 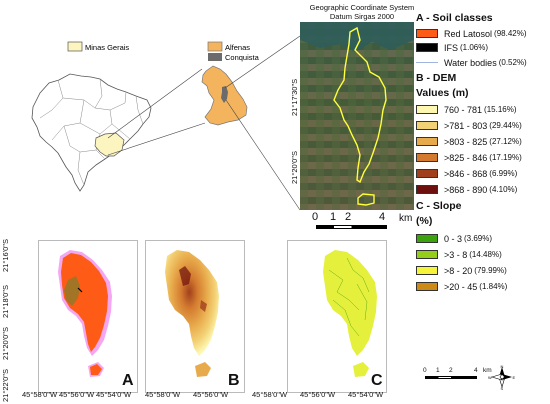 I want to click on compass-e: E, so click(x=514, y=377).